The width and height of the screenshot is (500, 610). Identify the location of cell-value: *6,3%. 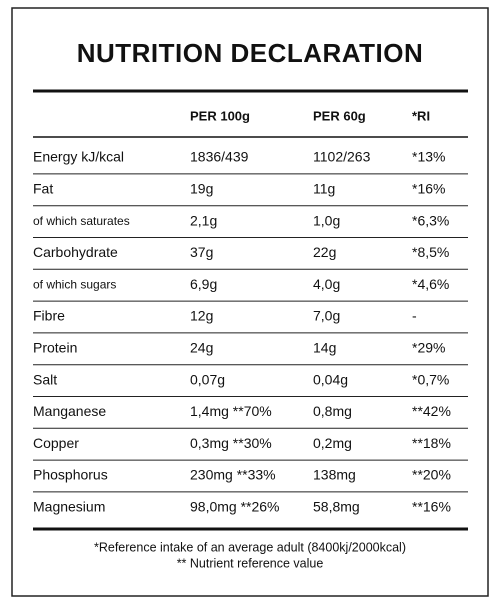
(430, 220).